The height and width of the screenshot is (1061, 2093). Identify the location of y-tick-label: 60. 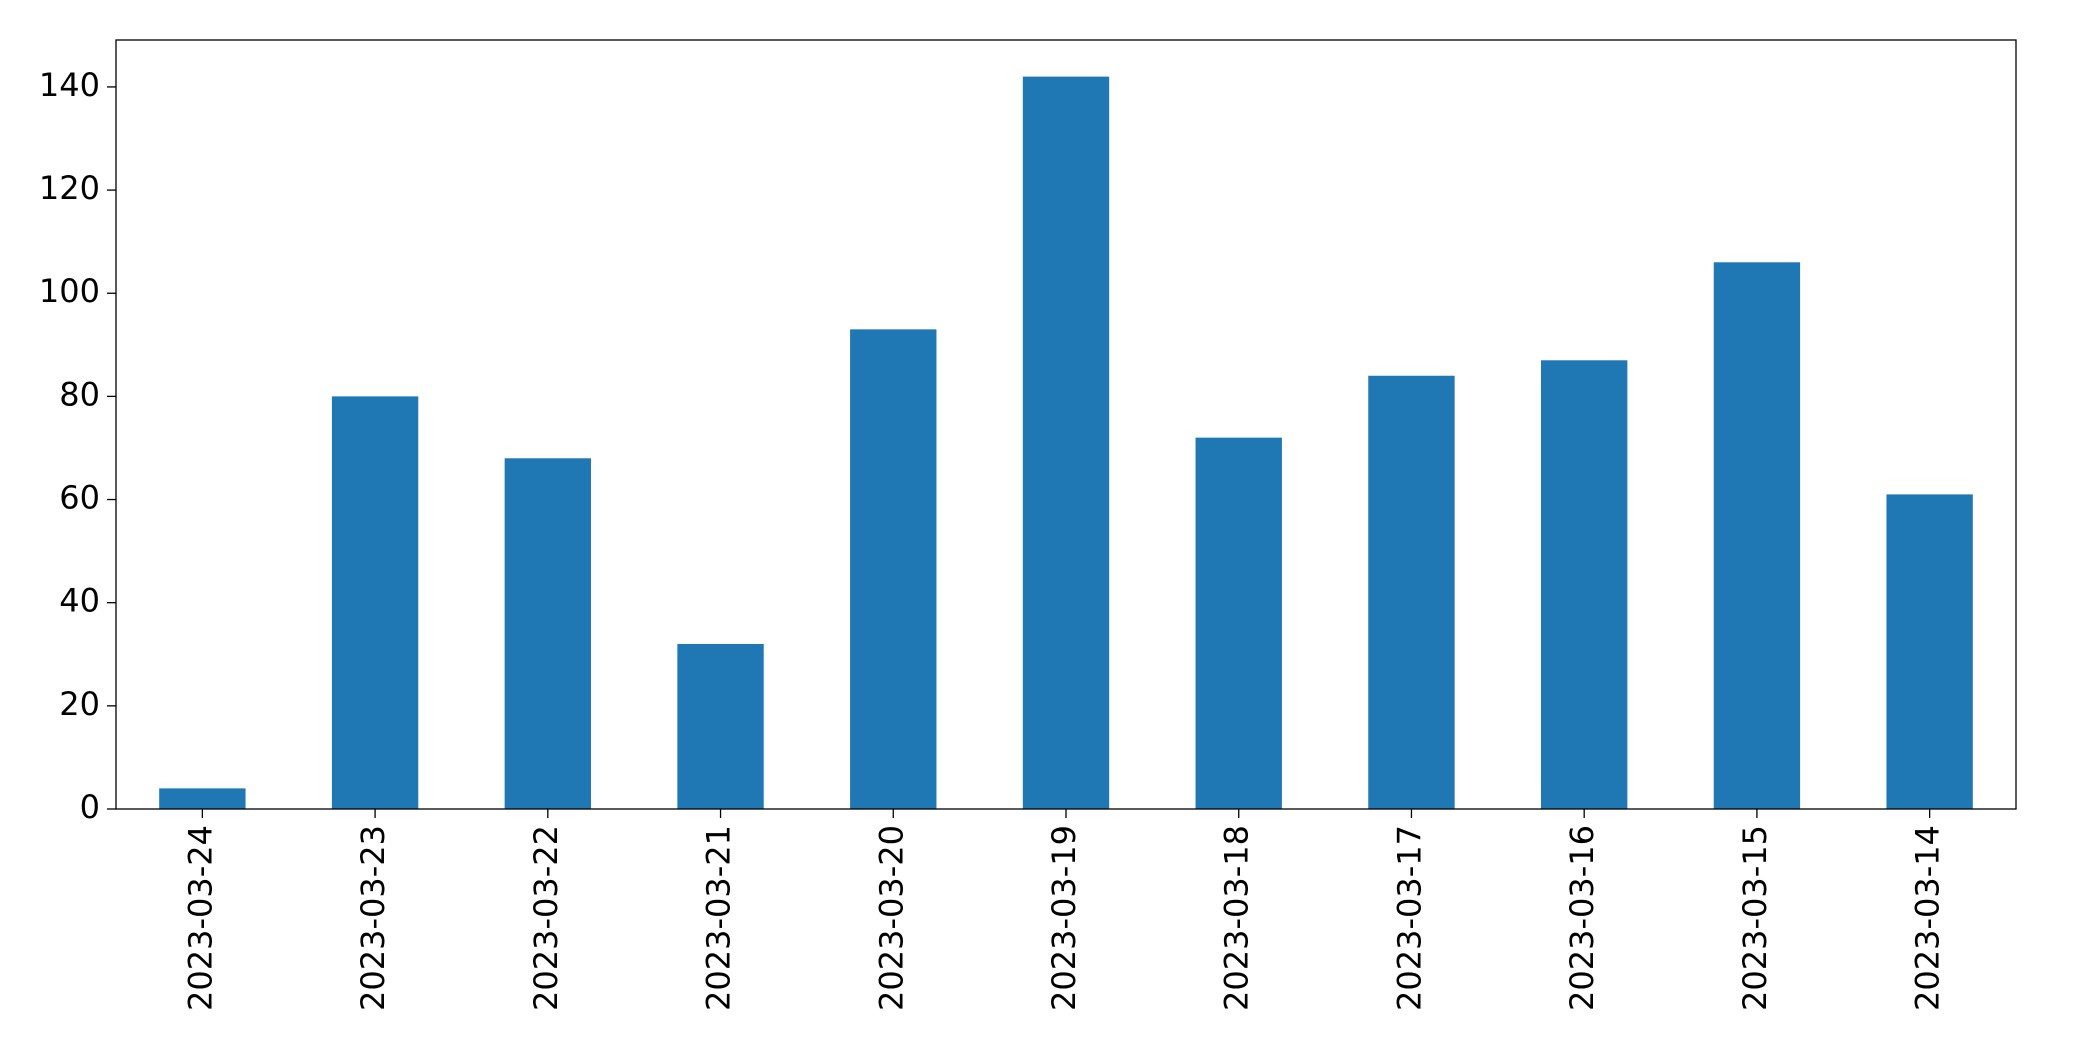
(79, 498).